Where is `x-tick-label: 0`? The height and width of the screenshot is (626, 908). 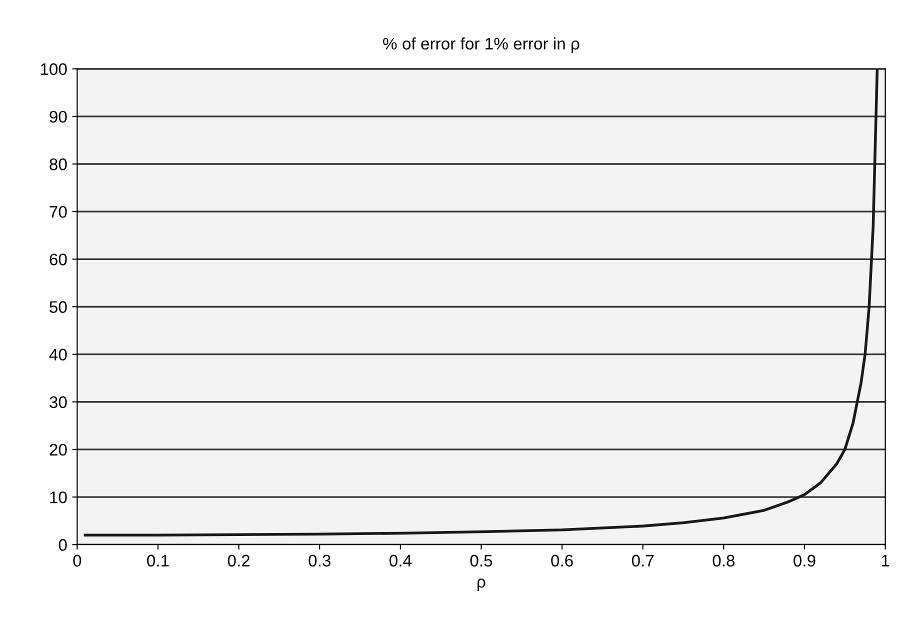
x-tick-label: 0 is located at coordinates (77, 560).